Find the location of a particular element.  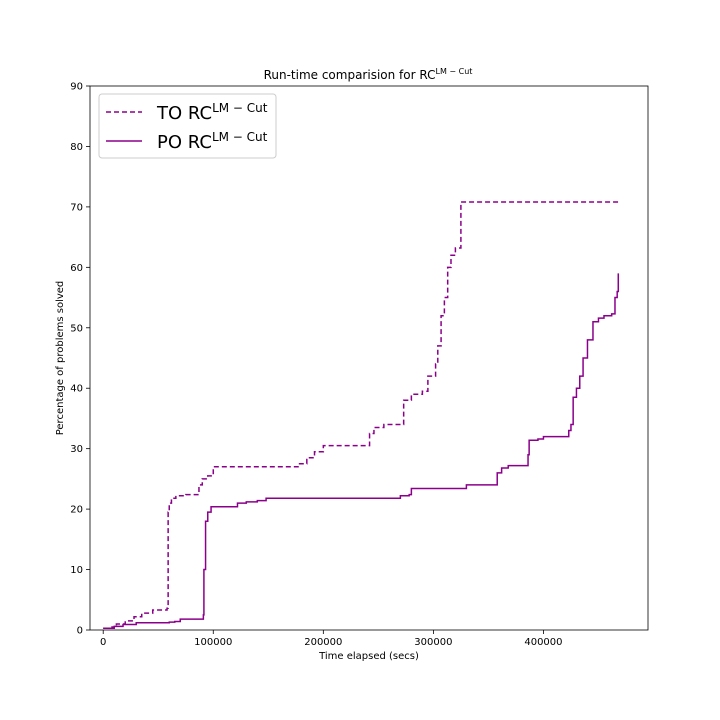

y-axis-ticks: 0 10 20 30 40 50 60 70 80 90 is located at coordinates (80, 359).